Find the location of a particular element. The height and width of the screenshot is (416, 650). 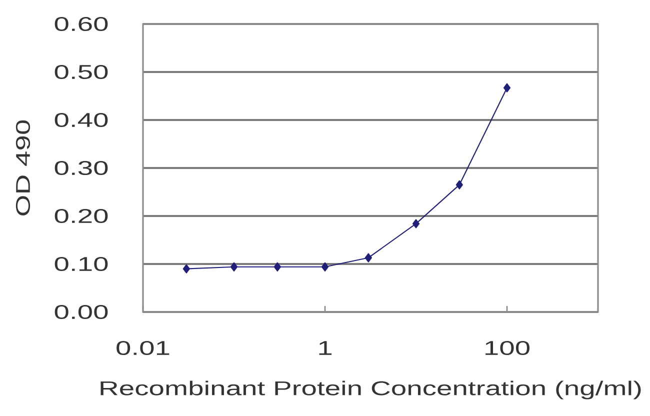

y-tick-label: 0.40 is located at coordinates (81, 120).